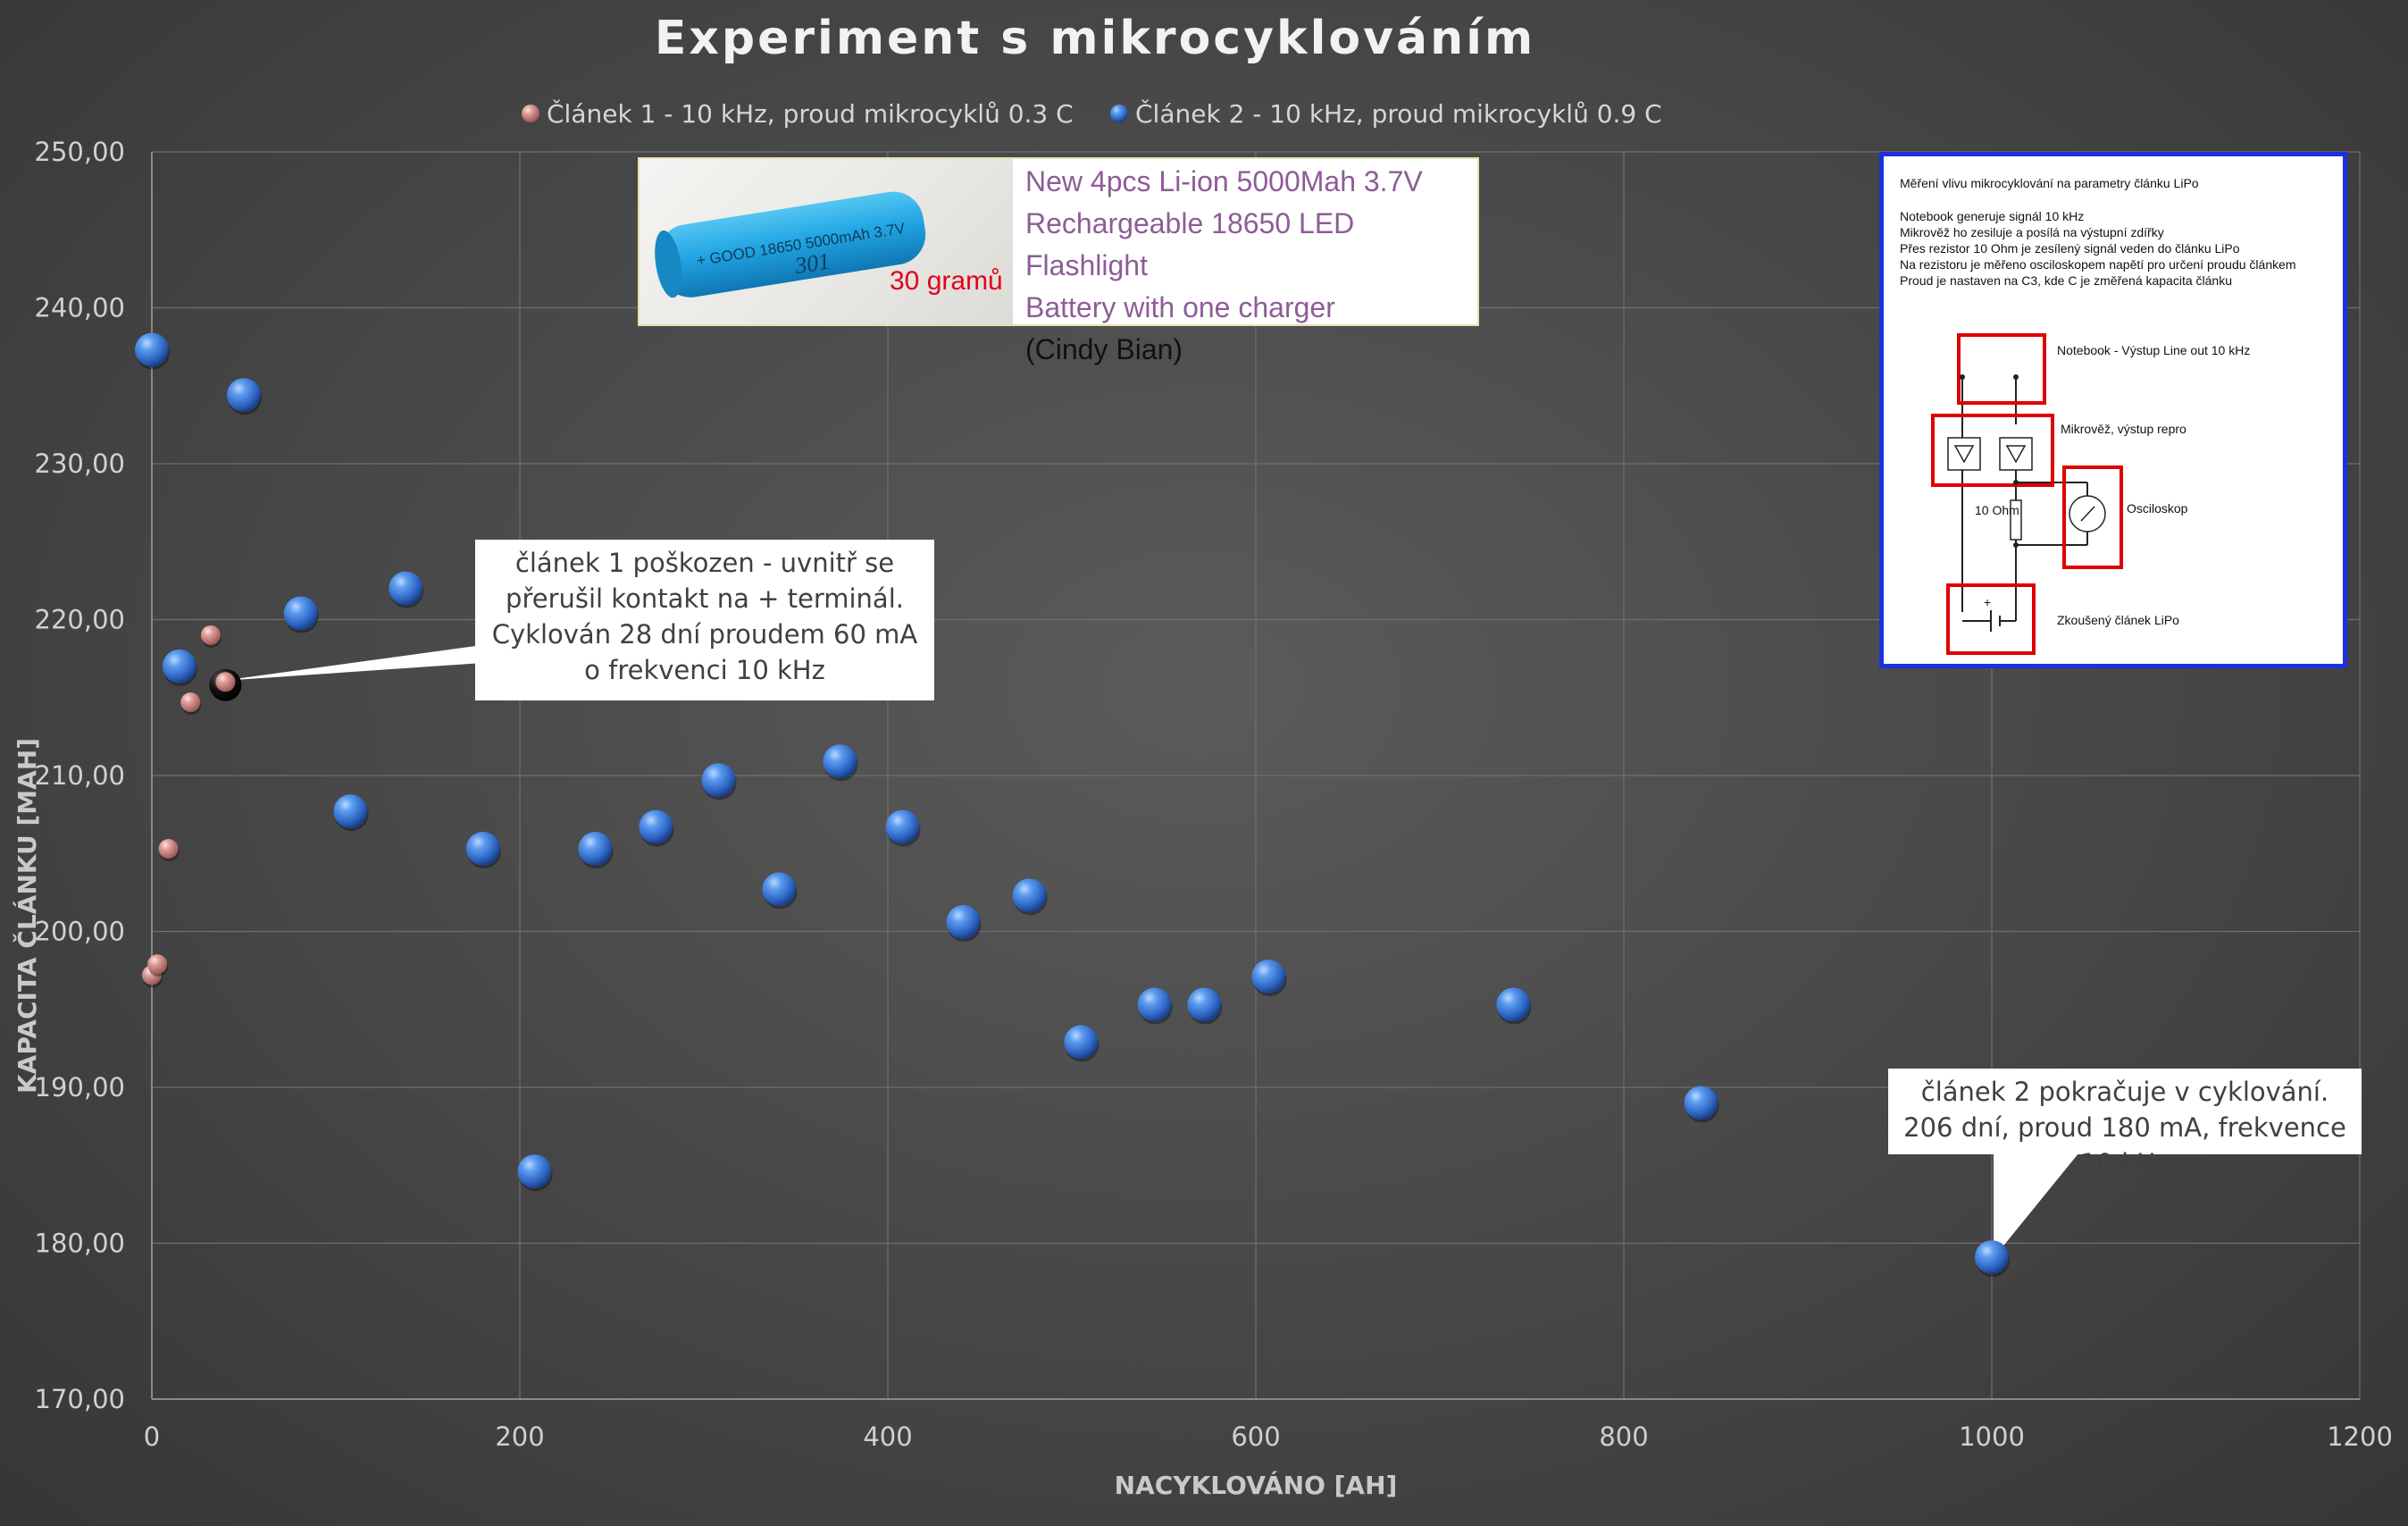 This screenshot has height=1526, width=2408. Describe the element at coordinates (1992, 450) in the screenshot. I see `amplifier-box` at that location.